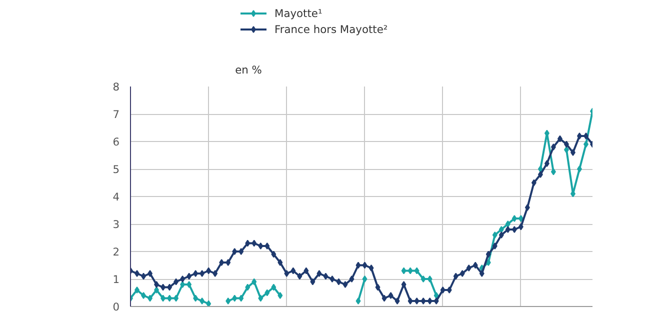  What do you see at coordinates (116, 87) in the screenshot?
I see `y-tick-label: 8` at bounding box center [116, 87].